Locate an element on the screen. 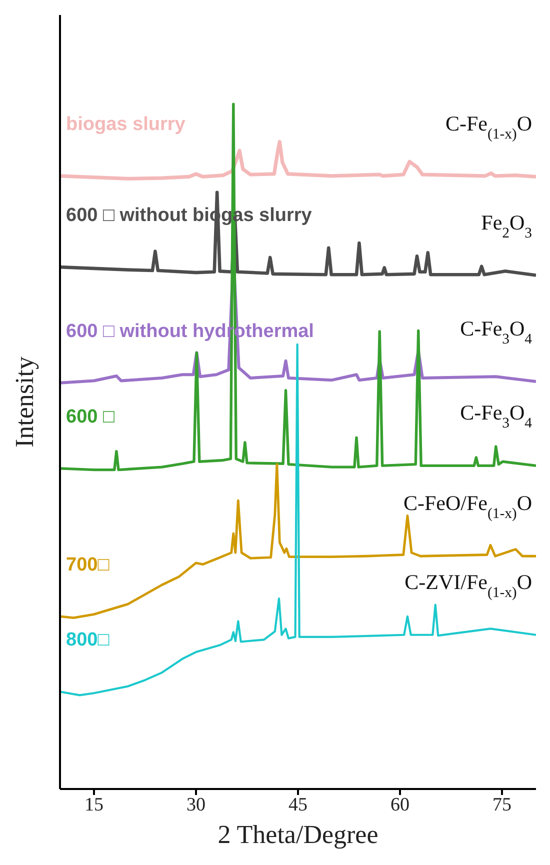 This screenshot has height=865, width=550. x-tick-label: 15 is located at coordinates (94, 805).